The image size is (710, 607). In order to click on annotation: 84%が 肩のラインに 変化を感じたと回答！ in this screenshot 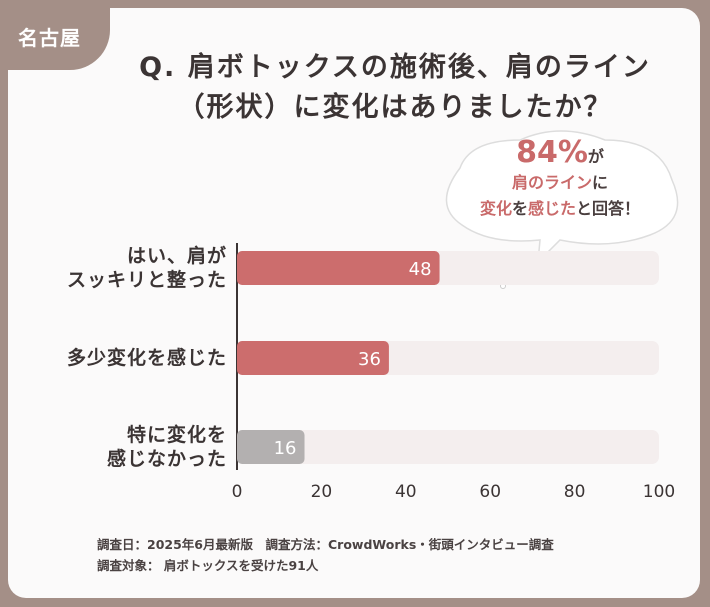, I will do `click(560, 180)`.